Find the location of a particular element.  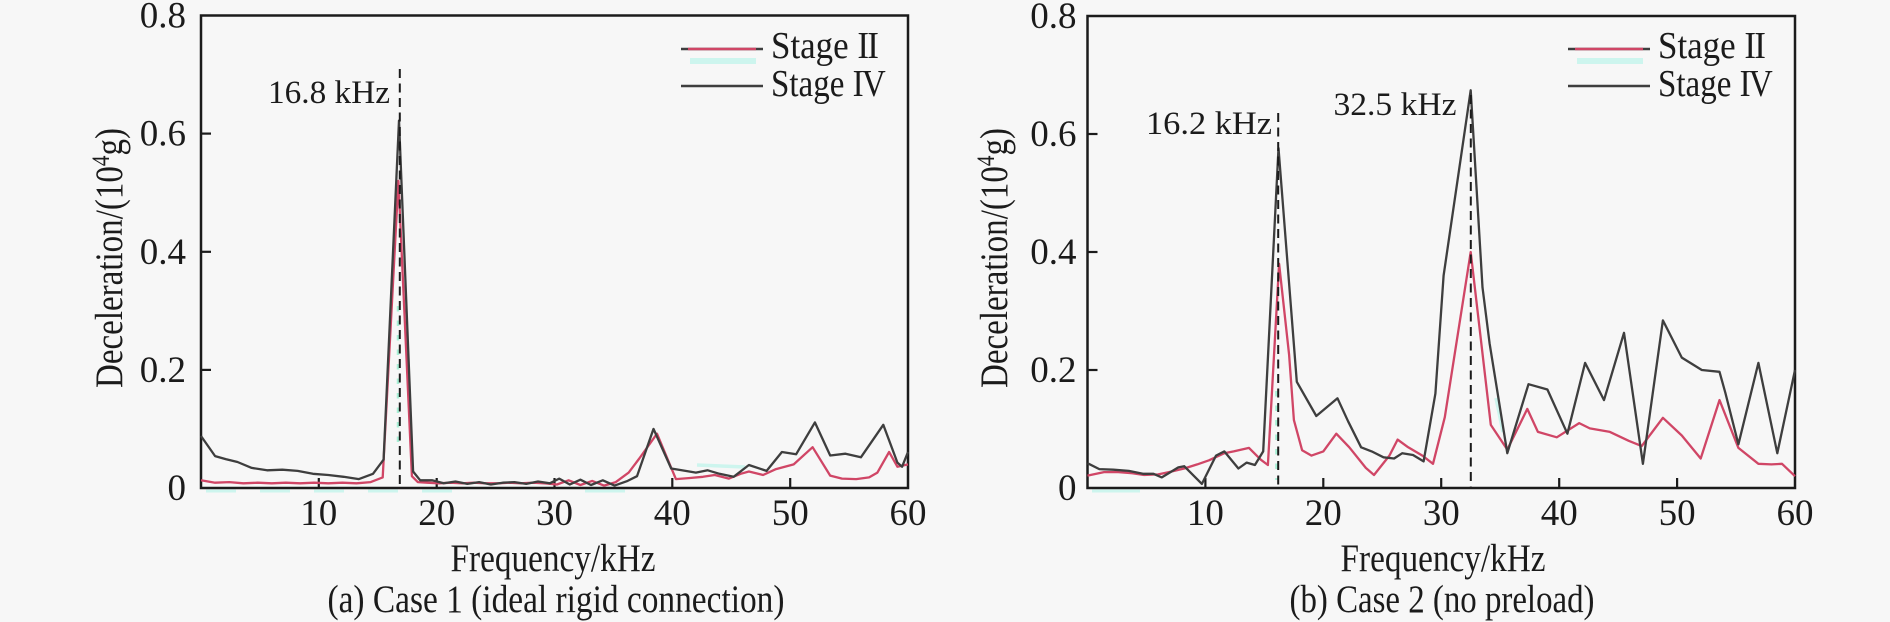

svg-text: (b) Case 2 (no preload) is located at coordinates (1442, 599).